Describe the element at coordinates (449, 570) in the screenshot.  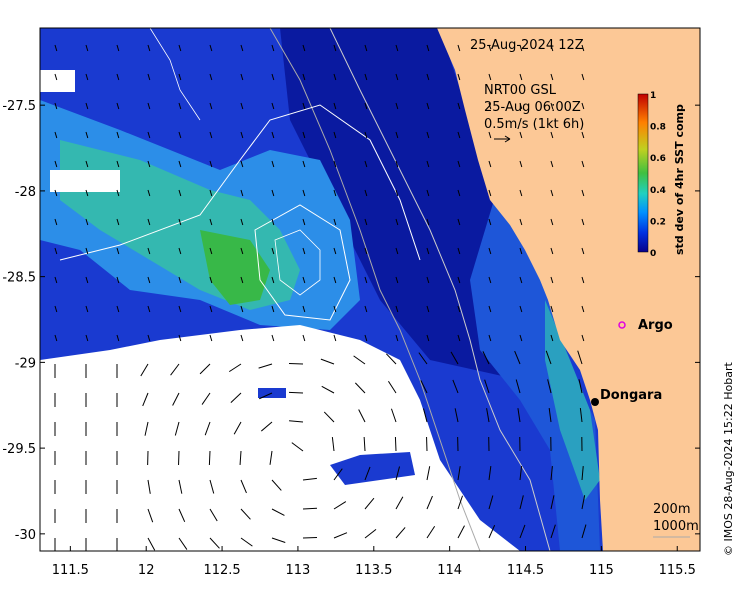
I see `x-tick-label: 114` at that location.